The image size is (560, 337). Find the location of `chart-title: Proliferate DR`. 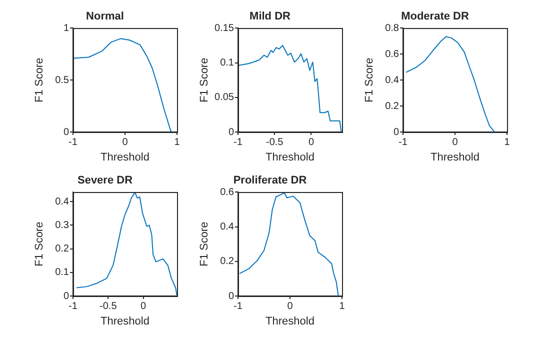

chart-title: Proliferate DR is located at coordinates (270, 180).